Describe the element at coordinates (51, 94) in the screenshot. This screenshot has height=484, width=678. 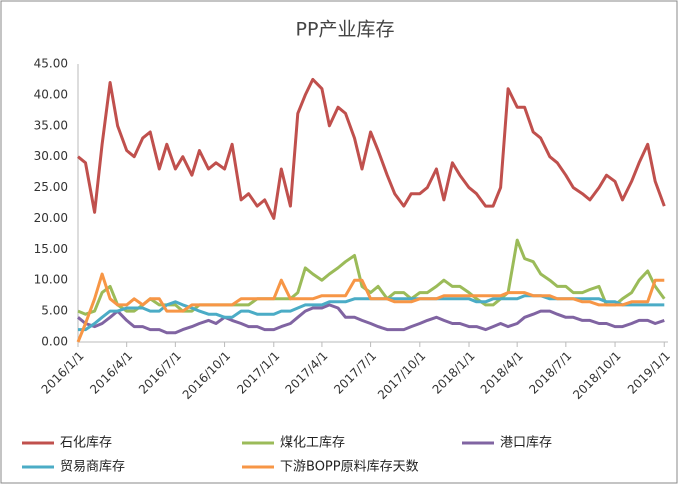
I see `y-tick-label: 40.00` at that location.